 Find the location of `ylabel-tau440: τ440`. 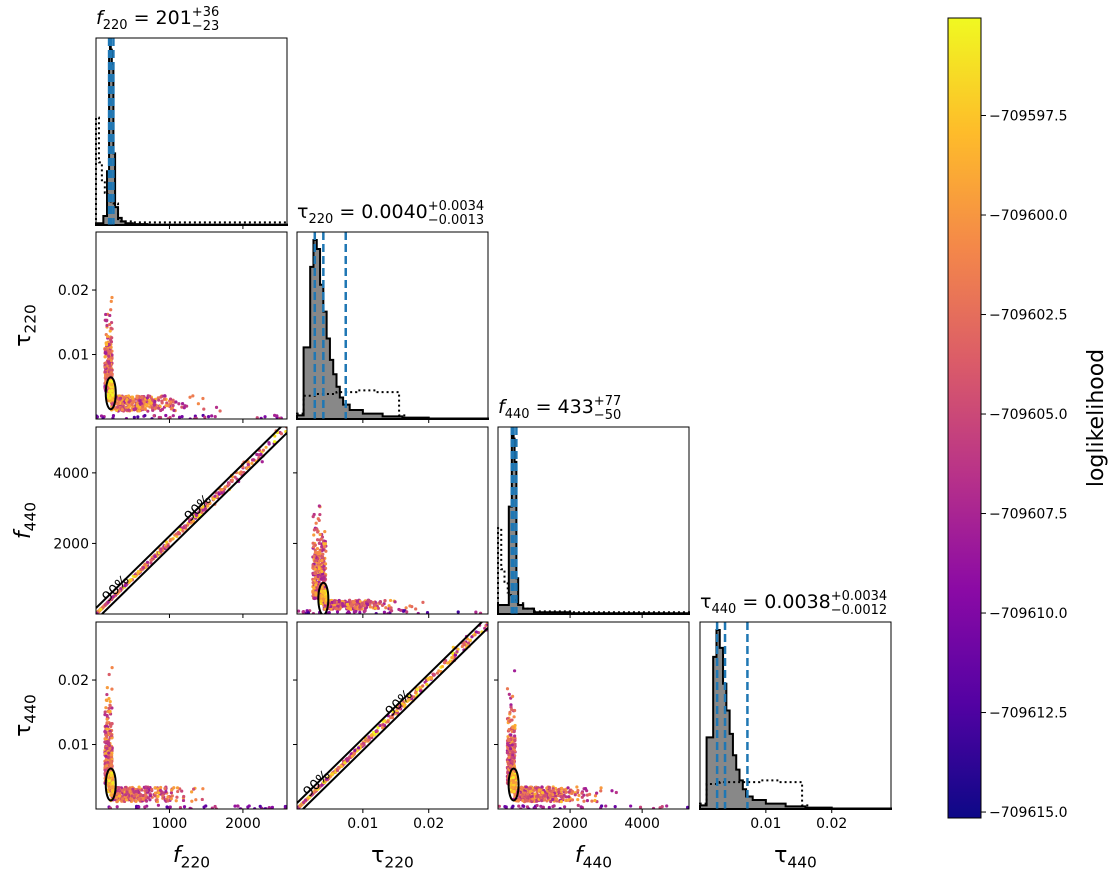

ylabel-tau440: τ440 is located at coordinates (25, 715).